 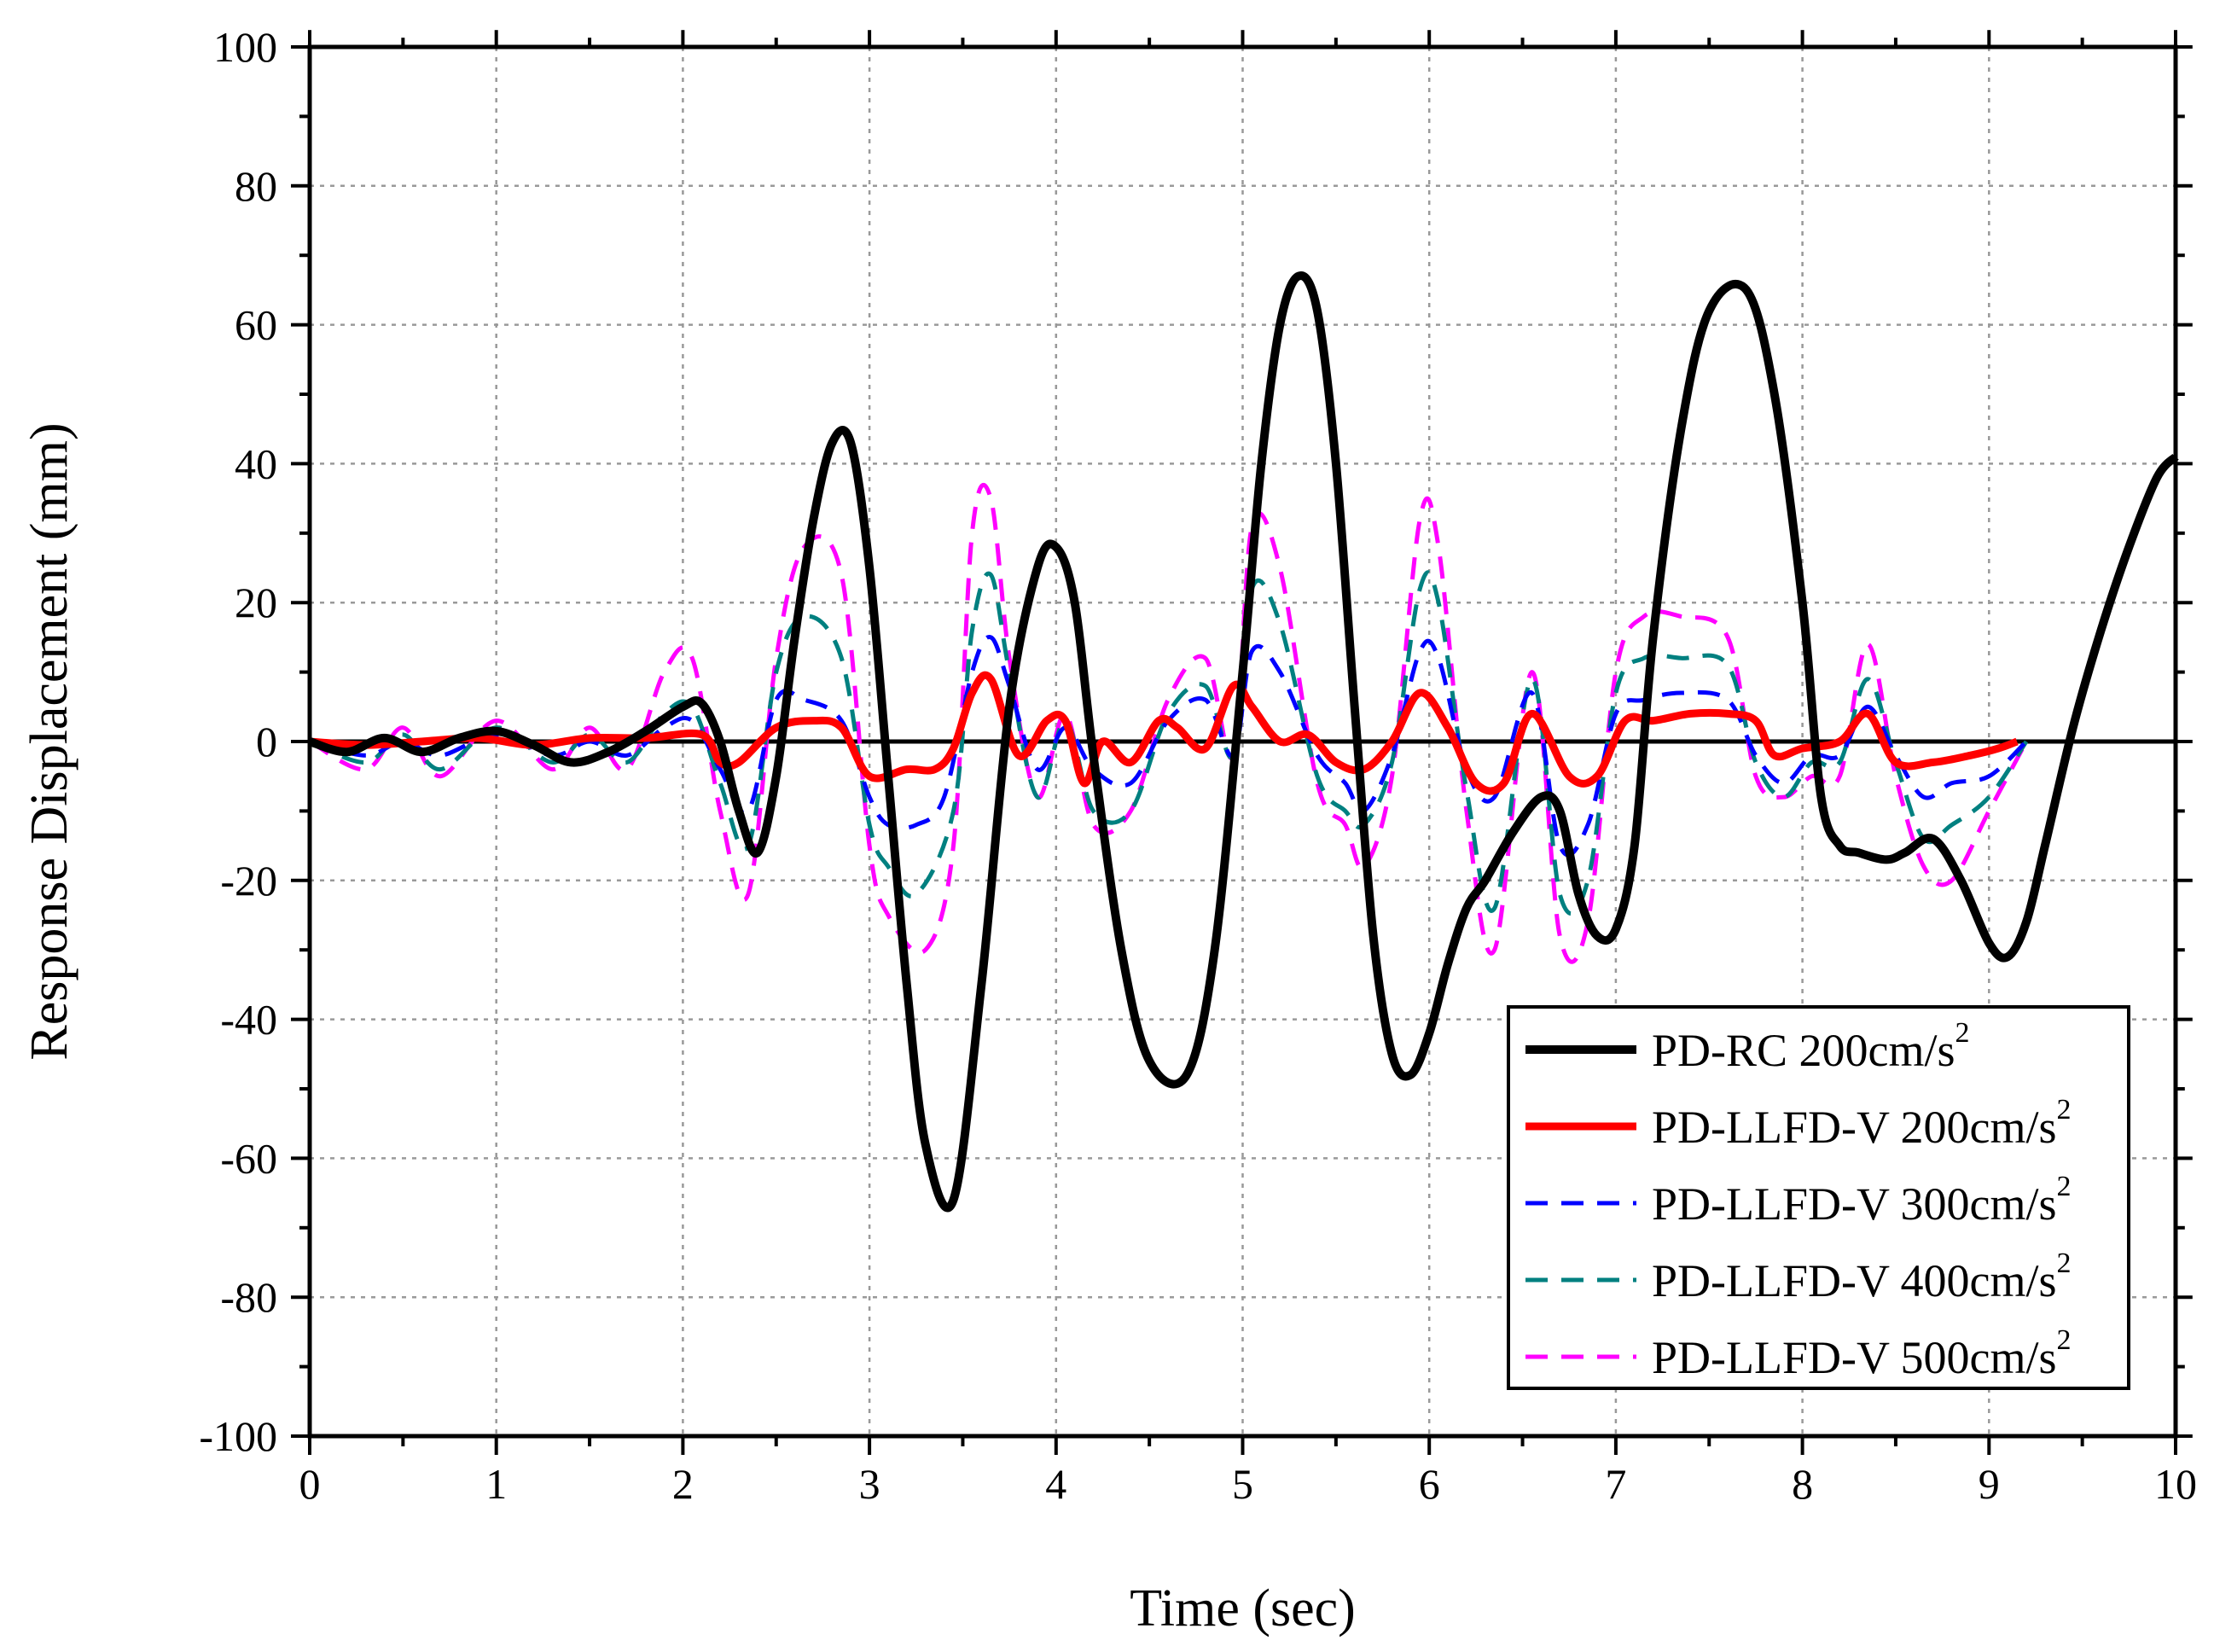 What do you see at coordinates (1963, 1033) in the screenshot?
I see `legend-label-sup-1: 2` at bounding box center [1963, 1033].